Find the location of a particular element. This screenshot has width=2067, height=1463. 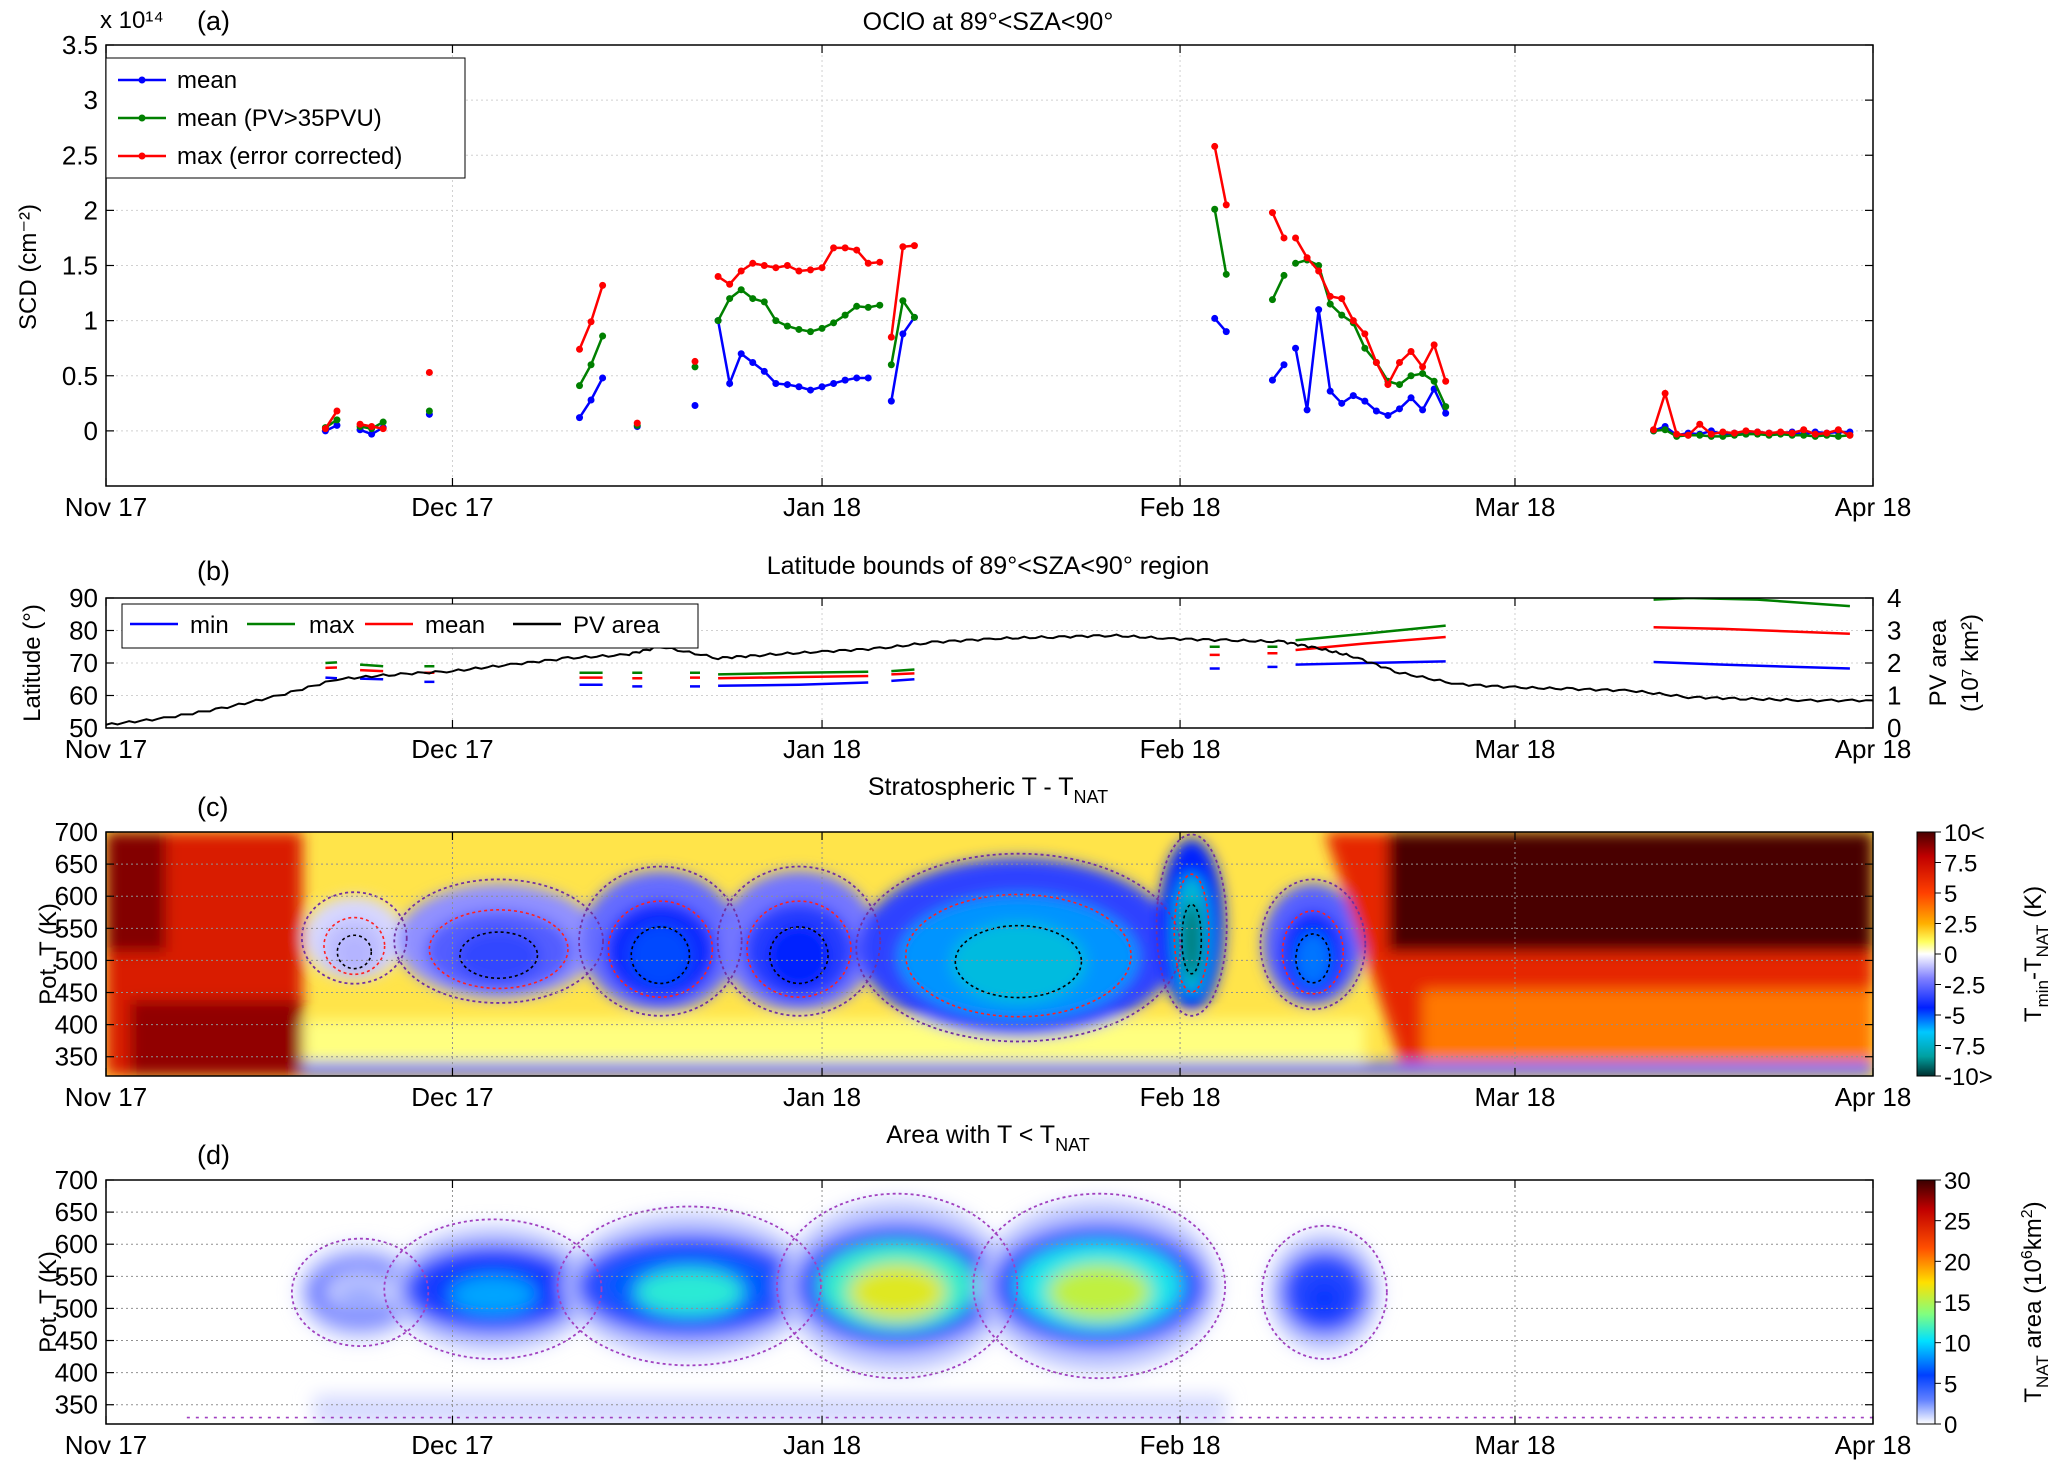

y-tick-label: 3.5 is located at coordinates (80, 45).